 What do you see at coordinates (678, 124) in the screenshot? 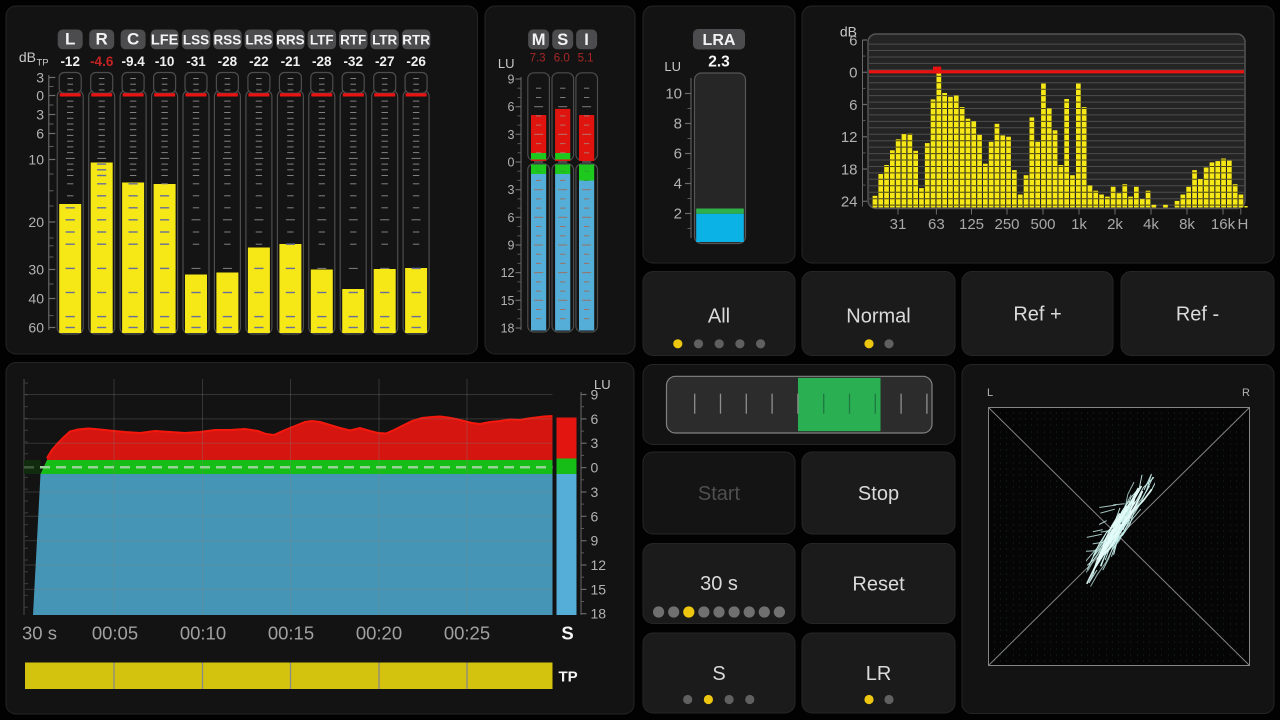
I see `svg-text: 8` at bounding box center [678, 124].